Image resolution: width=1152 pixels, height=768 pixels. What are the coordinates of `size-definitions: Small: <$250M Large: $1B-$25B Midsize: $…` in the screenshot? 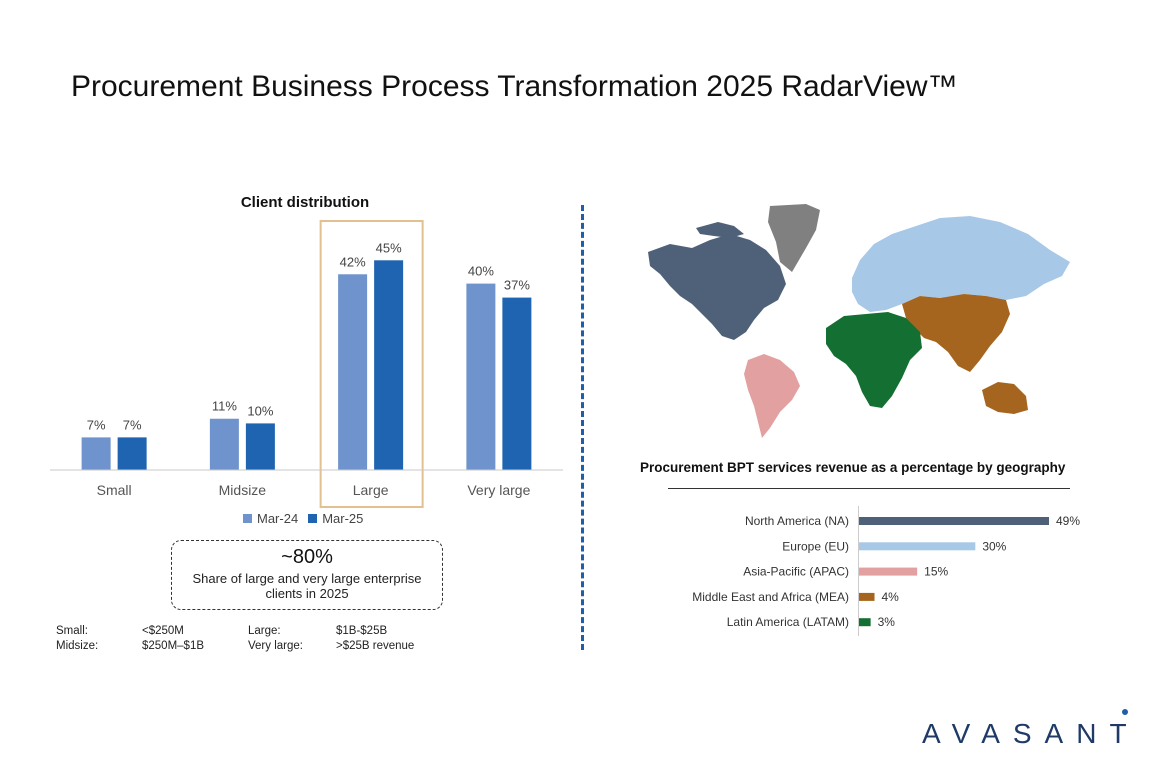 It's located at (266, 639).